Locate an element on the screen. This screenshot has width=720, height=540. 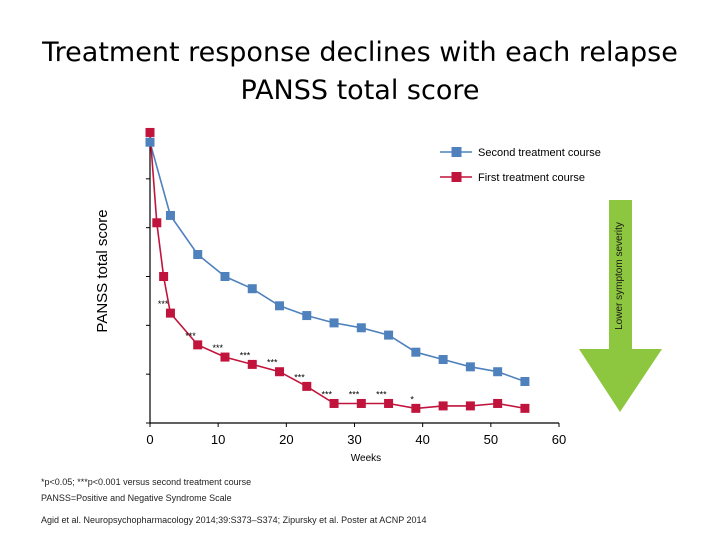
arrow-label: Lower symptom severity is located at coordinates (619, 276).